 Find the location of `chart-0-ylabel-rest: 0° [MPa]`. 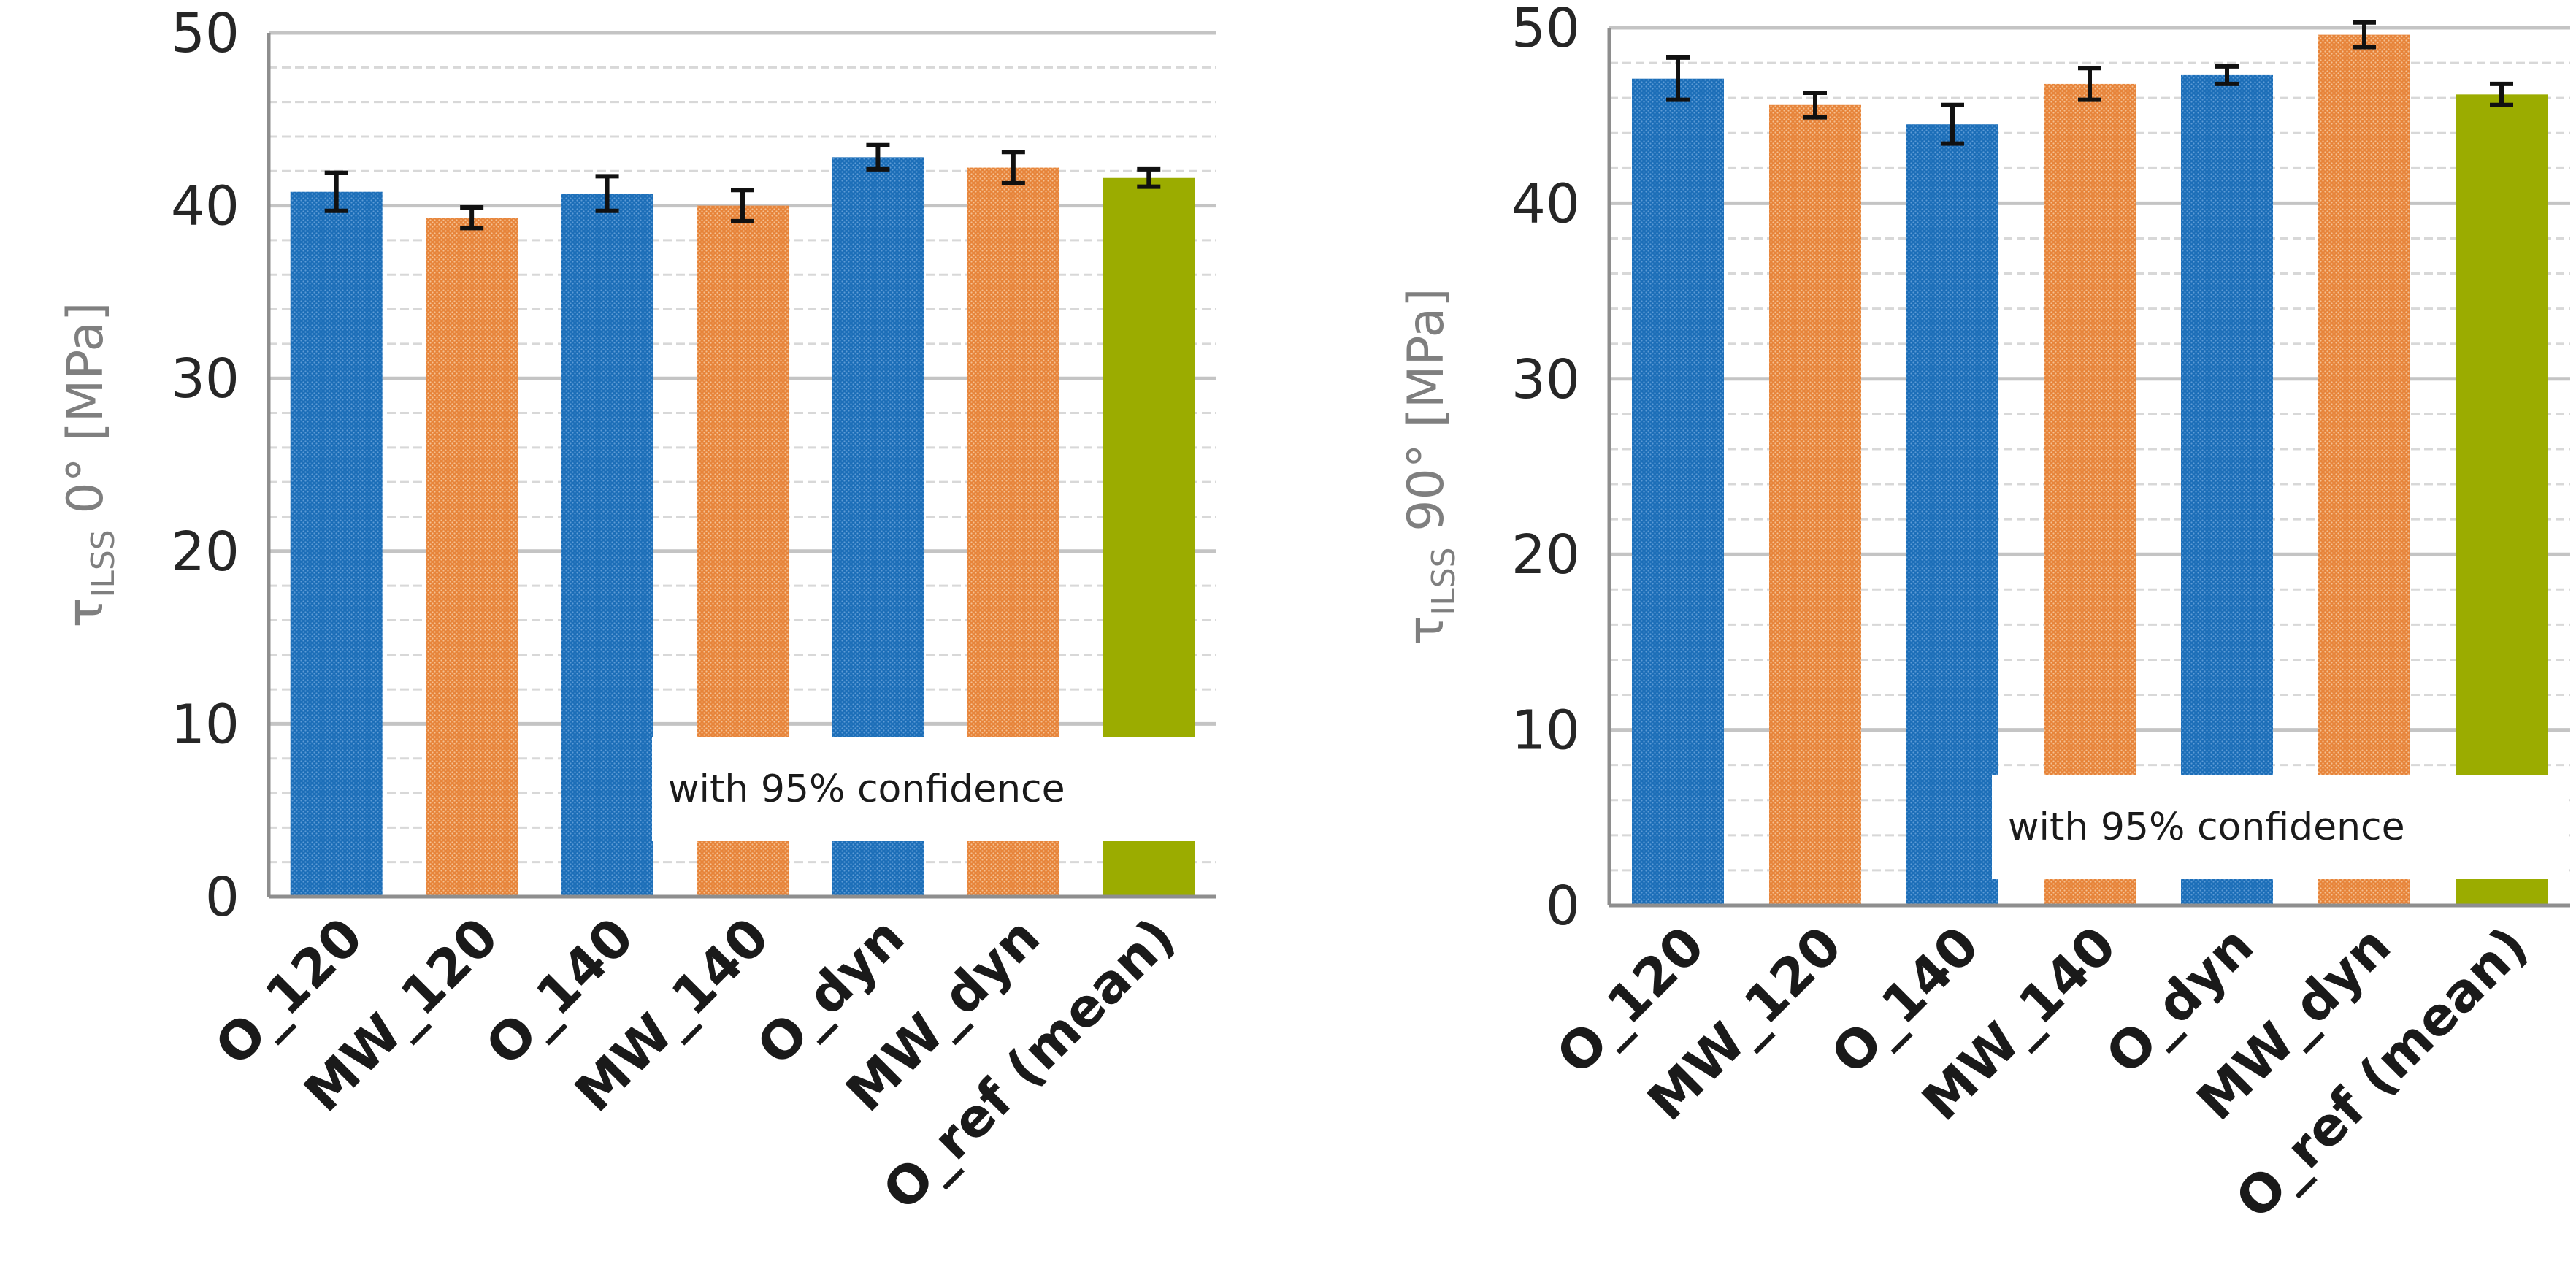

chart-0-ylabel-rest: 0° [MPa] is located at coordinates (86, 415).